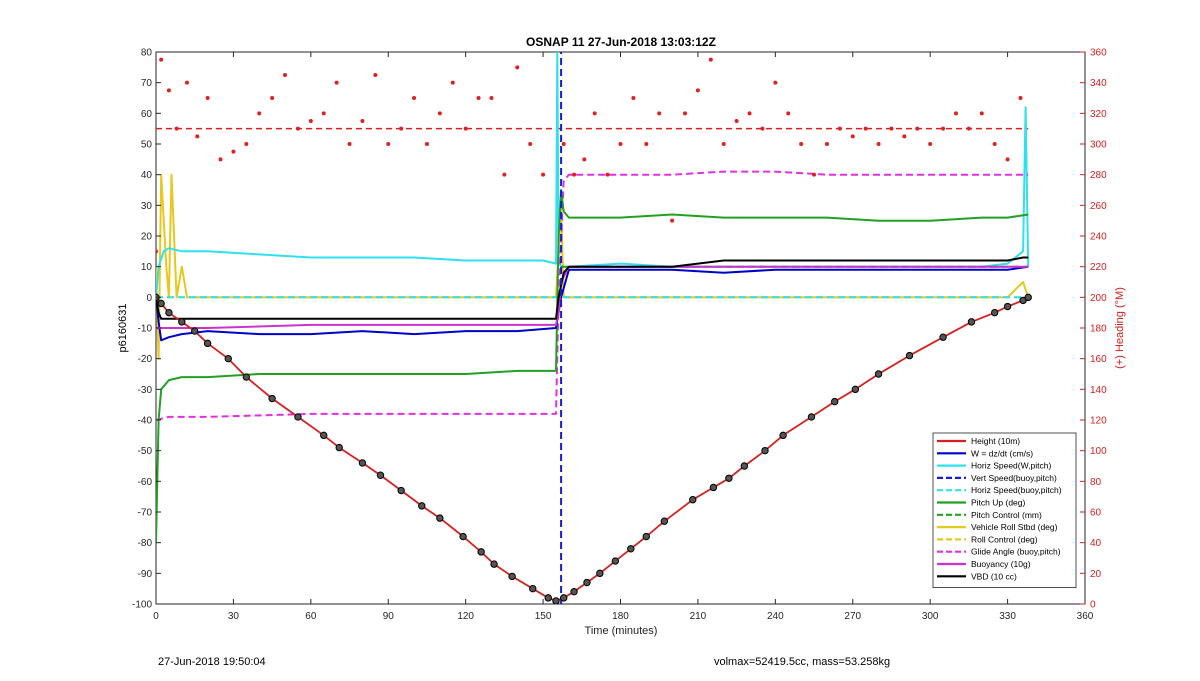 This screenshot has width=1200, height=681. Describe the element at coordinates (1098, 359) in the screenshot. I see `y2-tick-label: 160` at that location.